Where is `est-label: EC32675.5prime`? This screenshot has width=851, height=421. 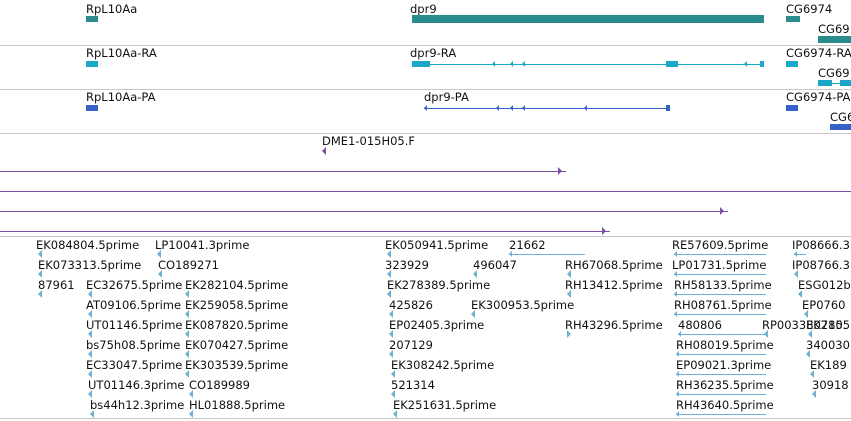
est-label: EC32675.5prime is located at coordinates (134, 285).